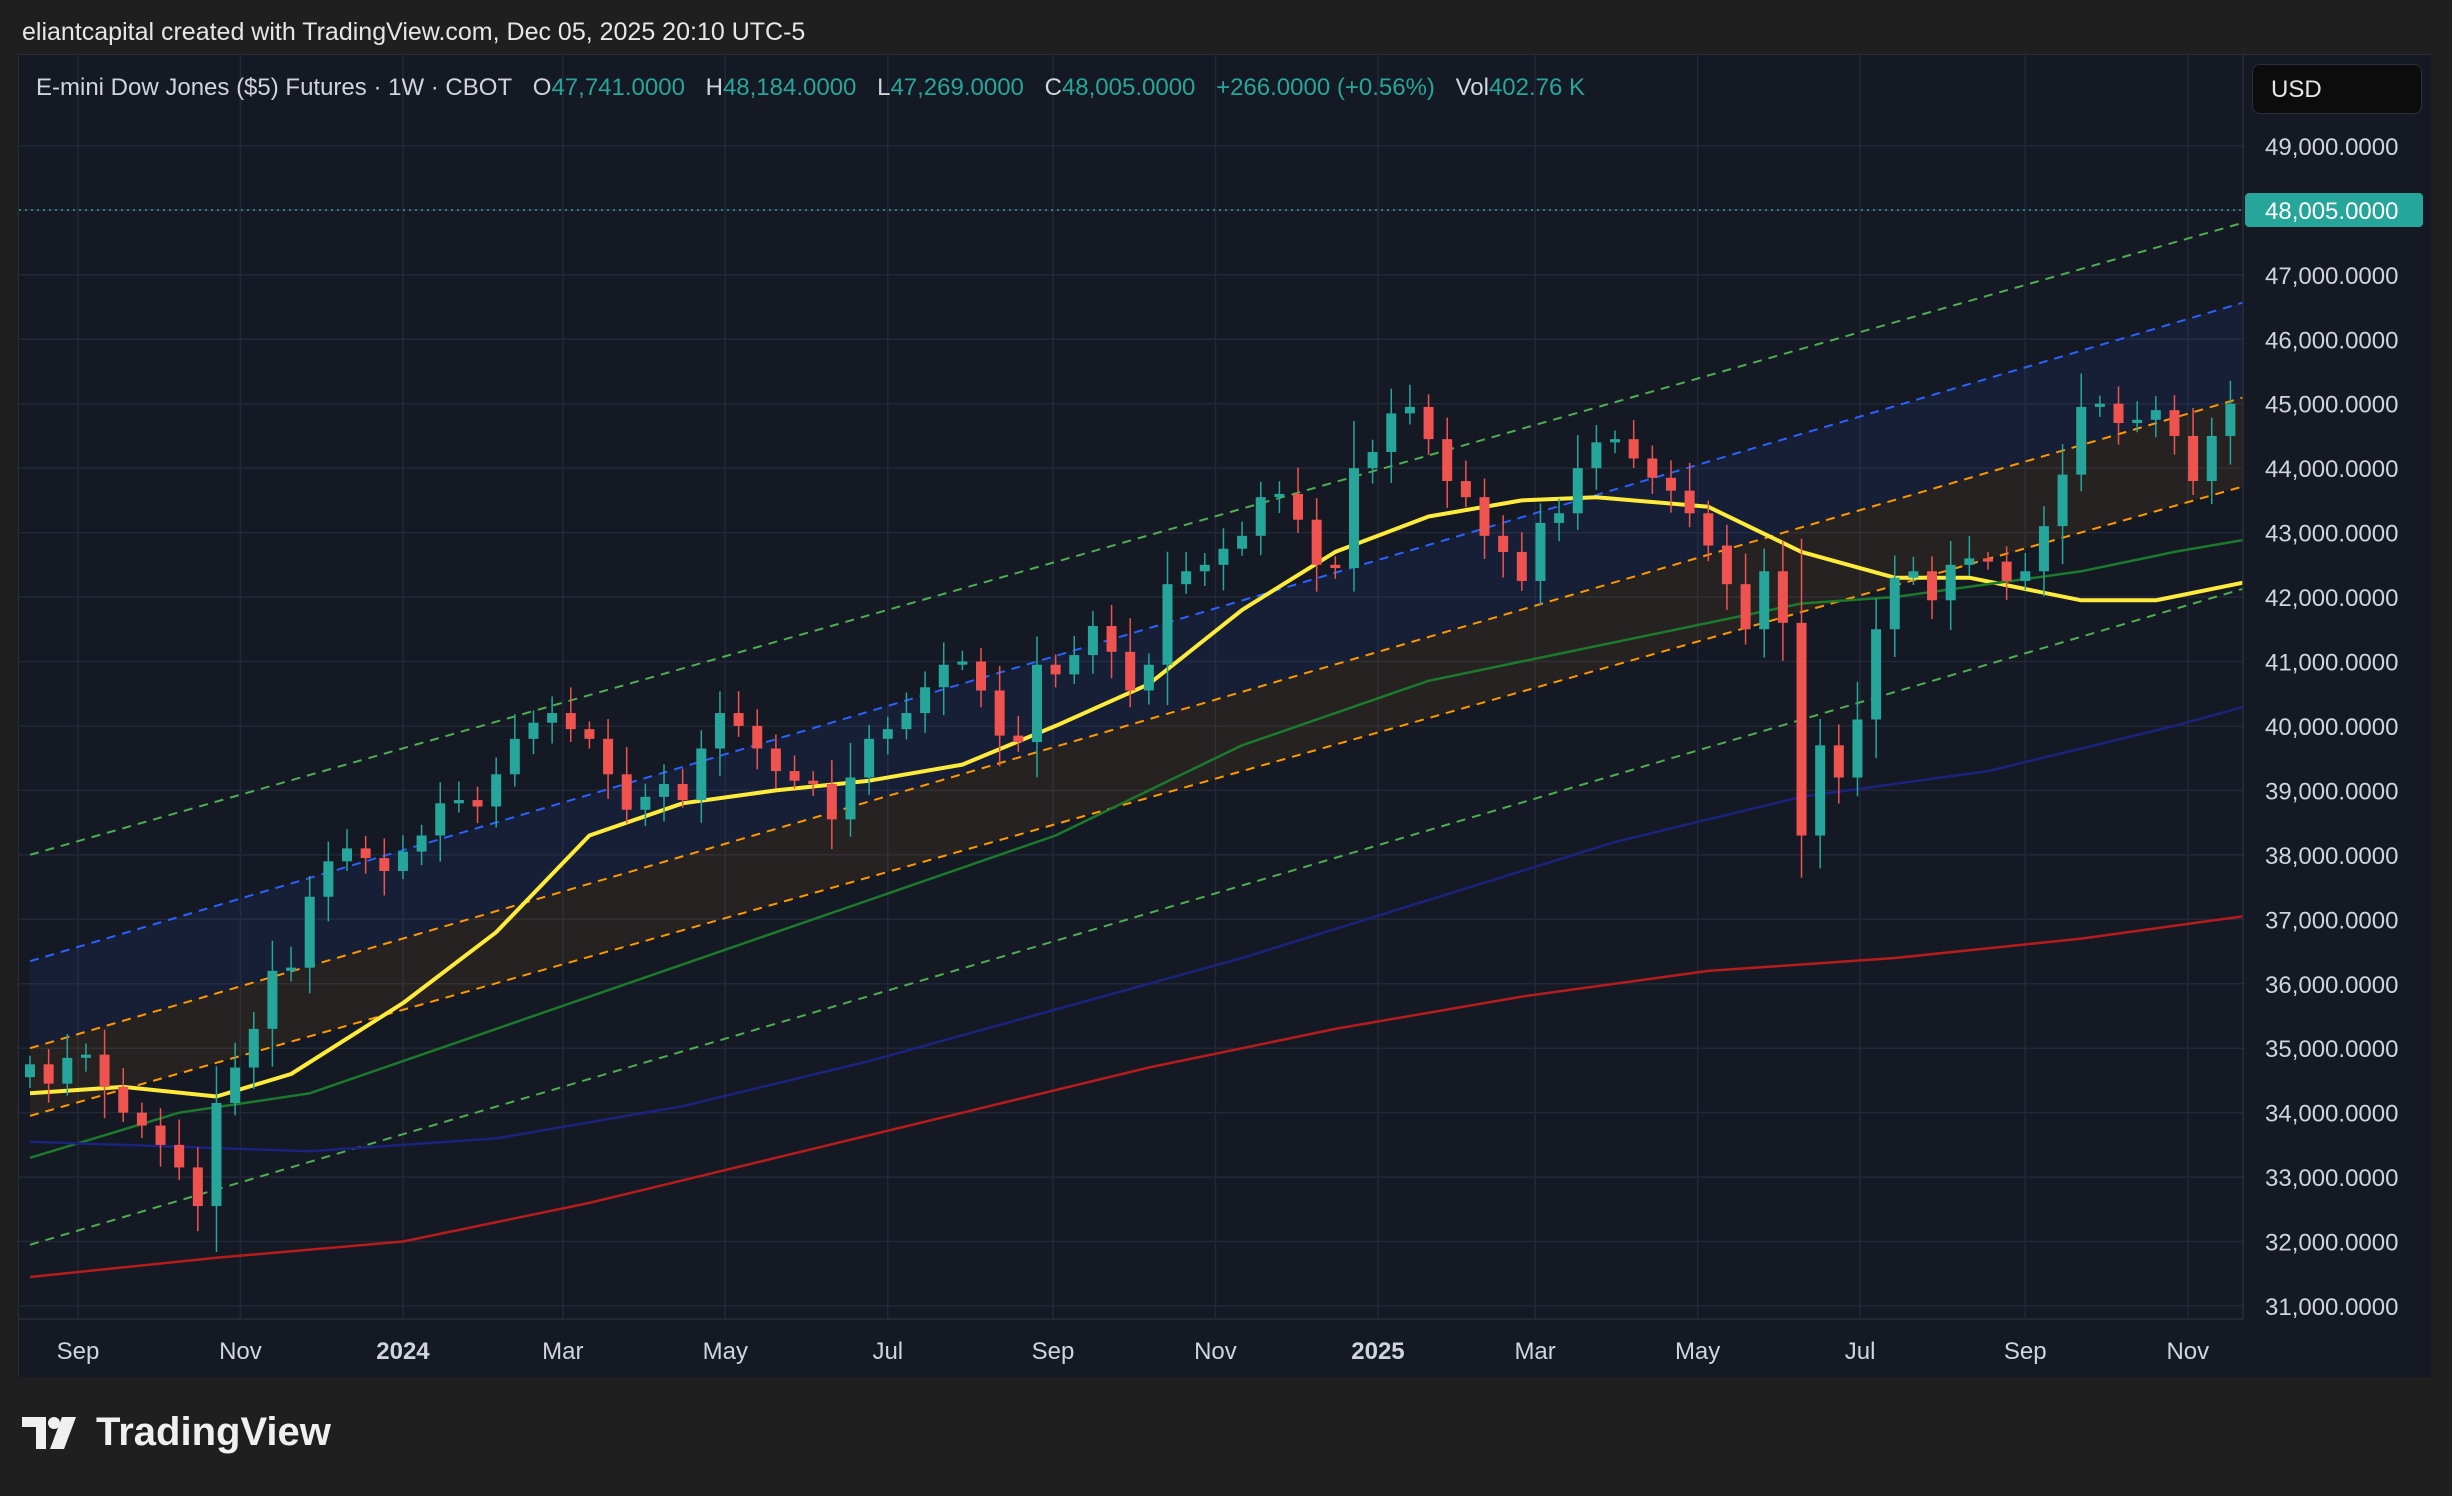 The width and height of the screenshot is (2452, 1496). I want to click on tradingview-brand: TradingView, so click(176, 1432).